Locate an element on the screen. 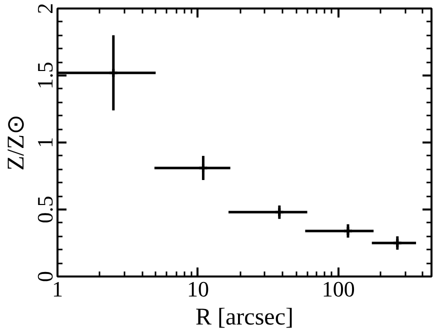 This screenshot has width=437, height=333. x-axis-title: R [arcsec] is located at coordinates (245, 317).